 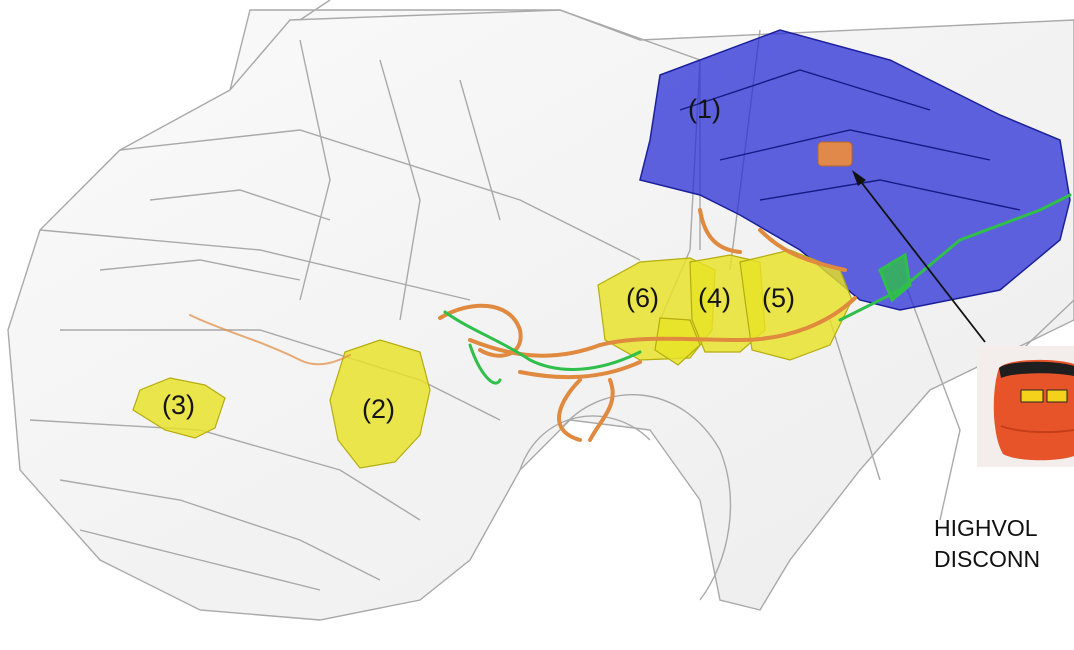 I want to click on caption-line-2: DISCONN, so click(x=987, y=559).